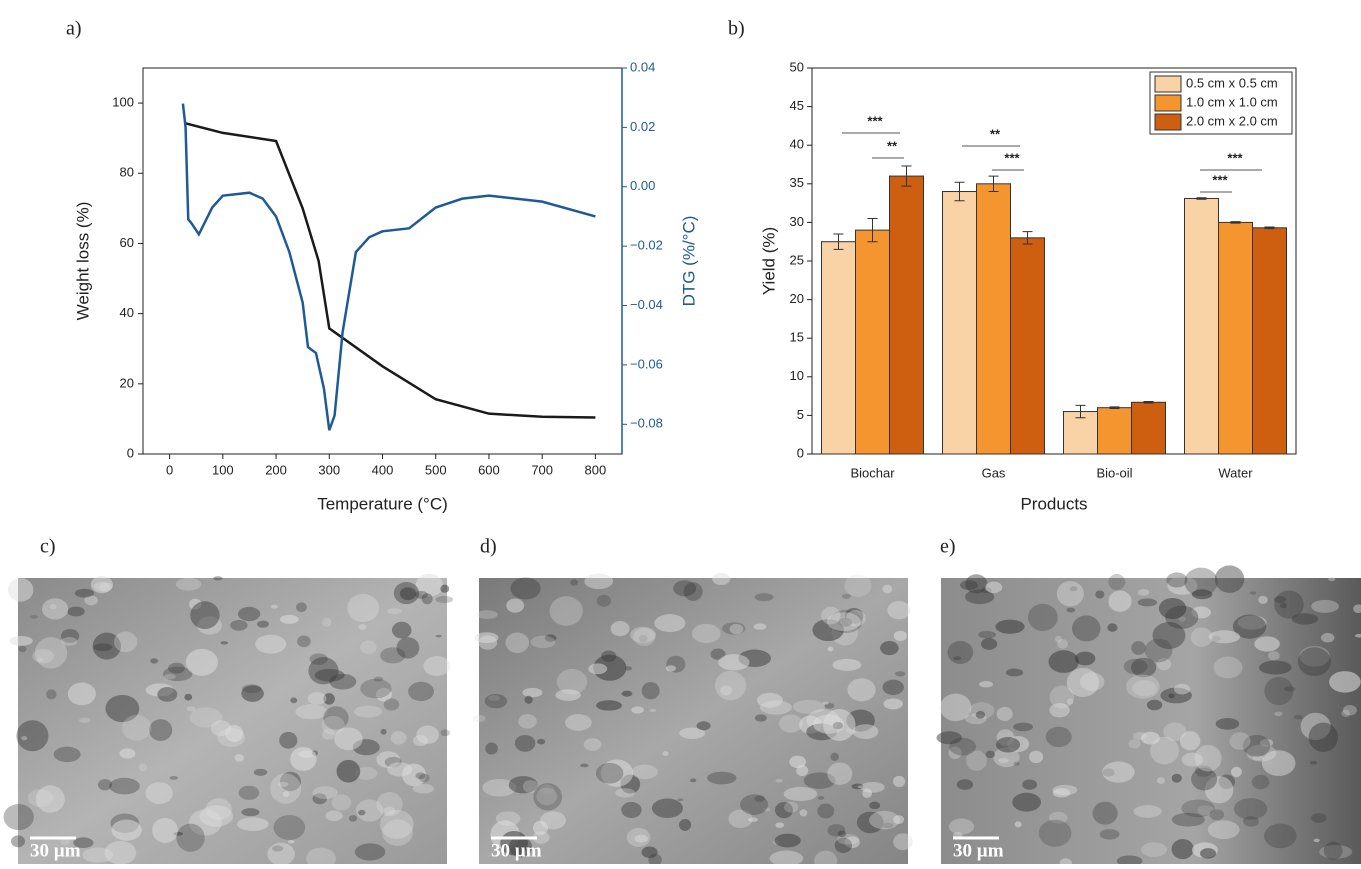  What do you see at coordinates (642, 126) in the screenshot?
I see `y2-tick-label: 0.02` at bounding box center [642, 126].